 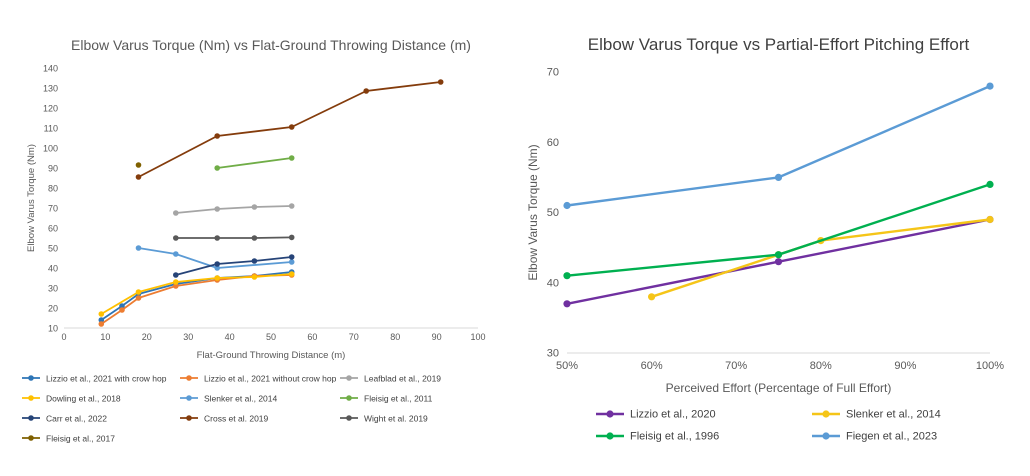 I want to click on x-tick-label: 50, so click(x=271, y=337).